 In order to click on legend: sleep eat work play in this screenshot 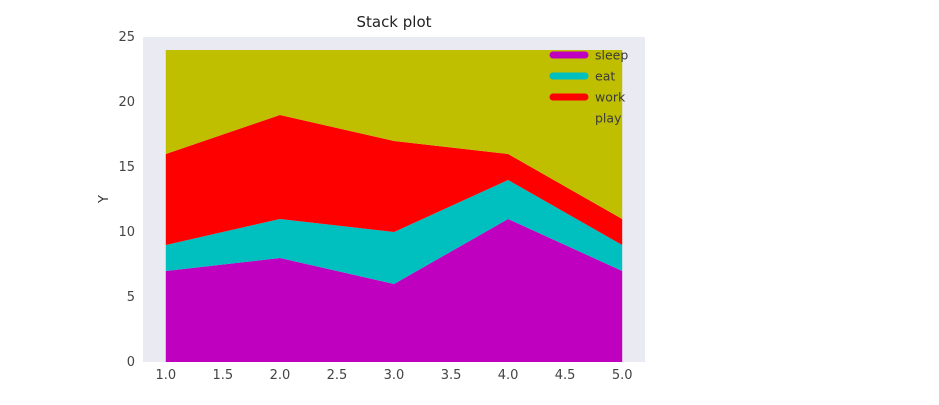, I will do `click(588, 87)`.